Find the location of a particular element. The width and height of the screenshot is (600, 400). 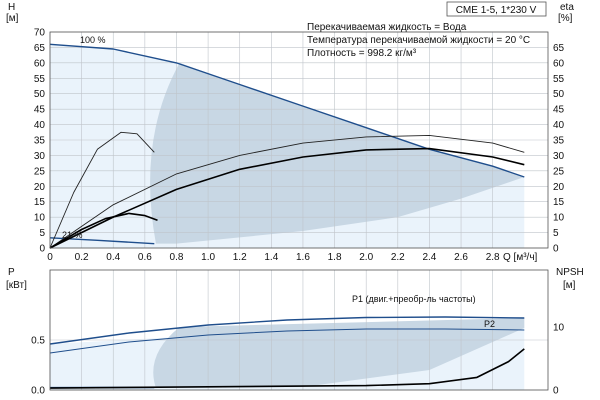

eta-total-curve-min is located at coordinates (103, 230).